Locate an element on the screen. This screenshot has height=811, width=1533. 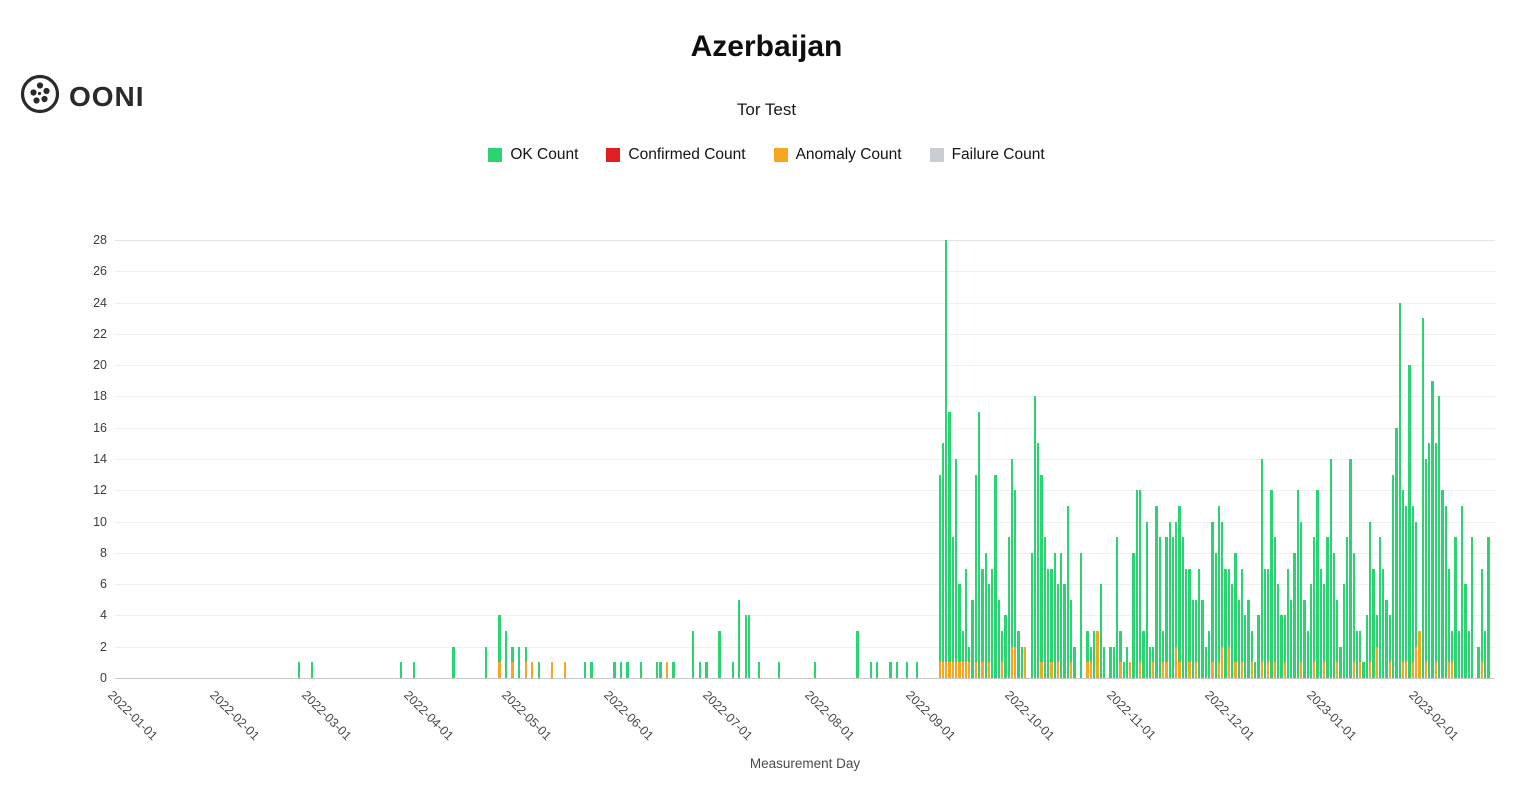
legend-item-failure-count: Failure Count is located at coordinates (987, 155).